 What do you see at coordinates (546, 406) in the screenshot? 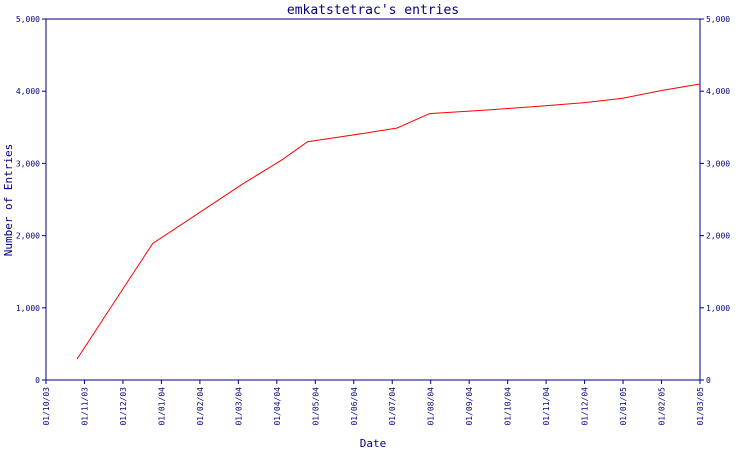
I see `x-tick-label: 01/11/04` at bounding box center [546, 406].